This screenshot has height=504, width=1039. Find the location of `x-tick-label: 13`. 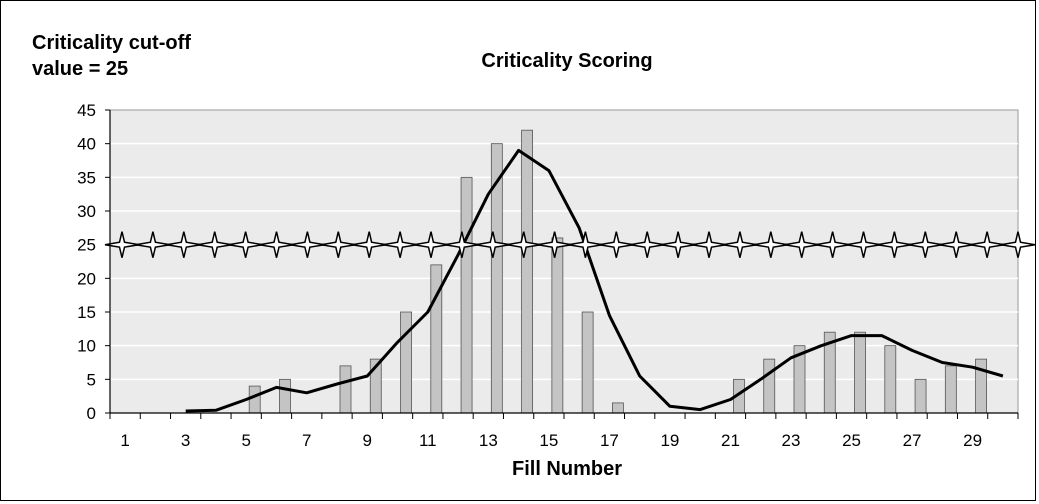

x-tick-label: 13 is located at coordinates (488, 440).